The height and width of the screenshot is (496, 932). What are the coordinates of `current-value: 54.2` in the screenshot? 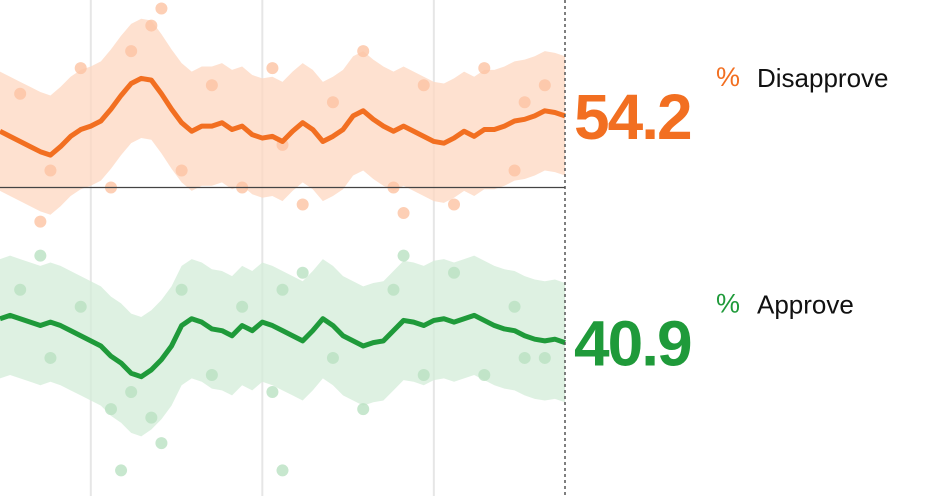 It's located at (632, 117).